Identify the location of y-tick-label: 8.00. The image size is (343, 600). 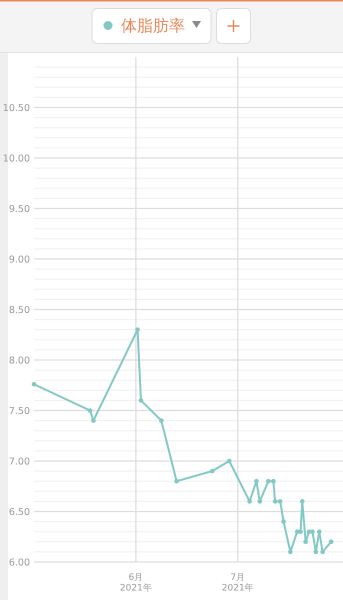
(19, 361).